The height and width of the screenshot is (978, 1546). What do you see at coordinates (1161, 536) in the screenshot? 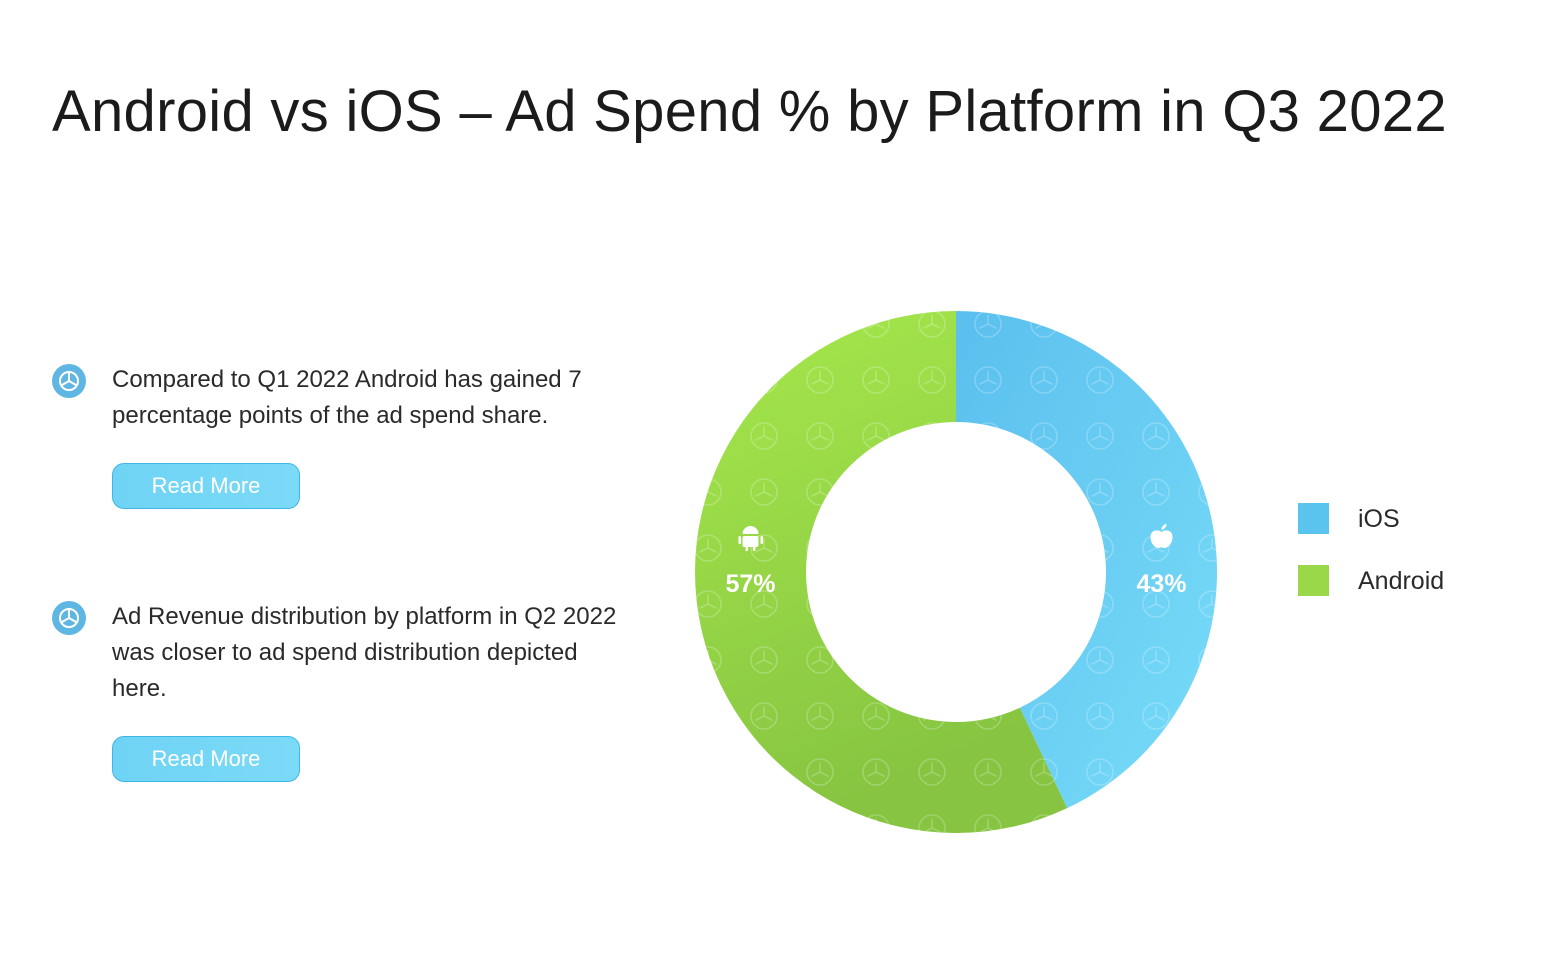
I see `apple-icon` at bounding box center [1161, 536].